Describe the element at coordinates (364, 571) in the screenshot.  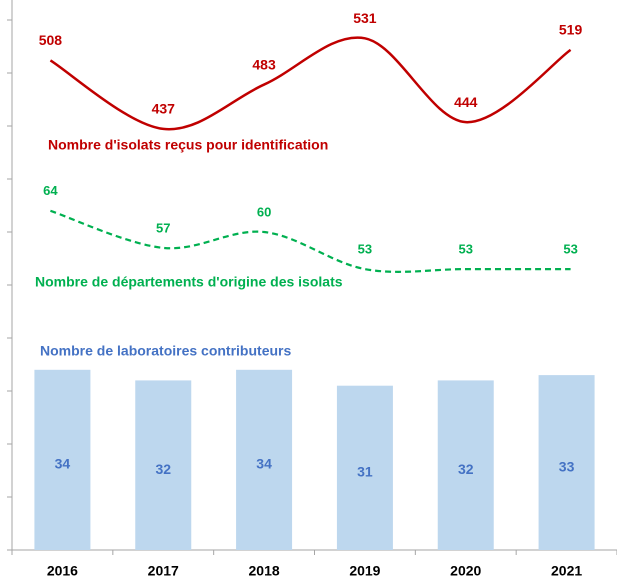
I see `x-tick-label: 2019` at that location.